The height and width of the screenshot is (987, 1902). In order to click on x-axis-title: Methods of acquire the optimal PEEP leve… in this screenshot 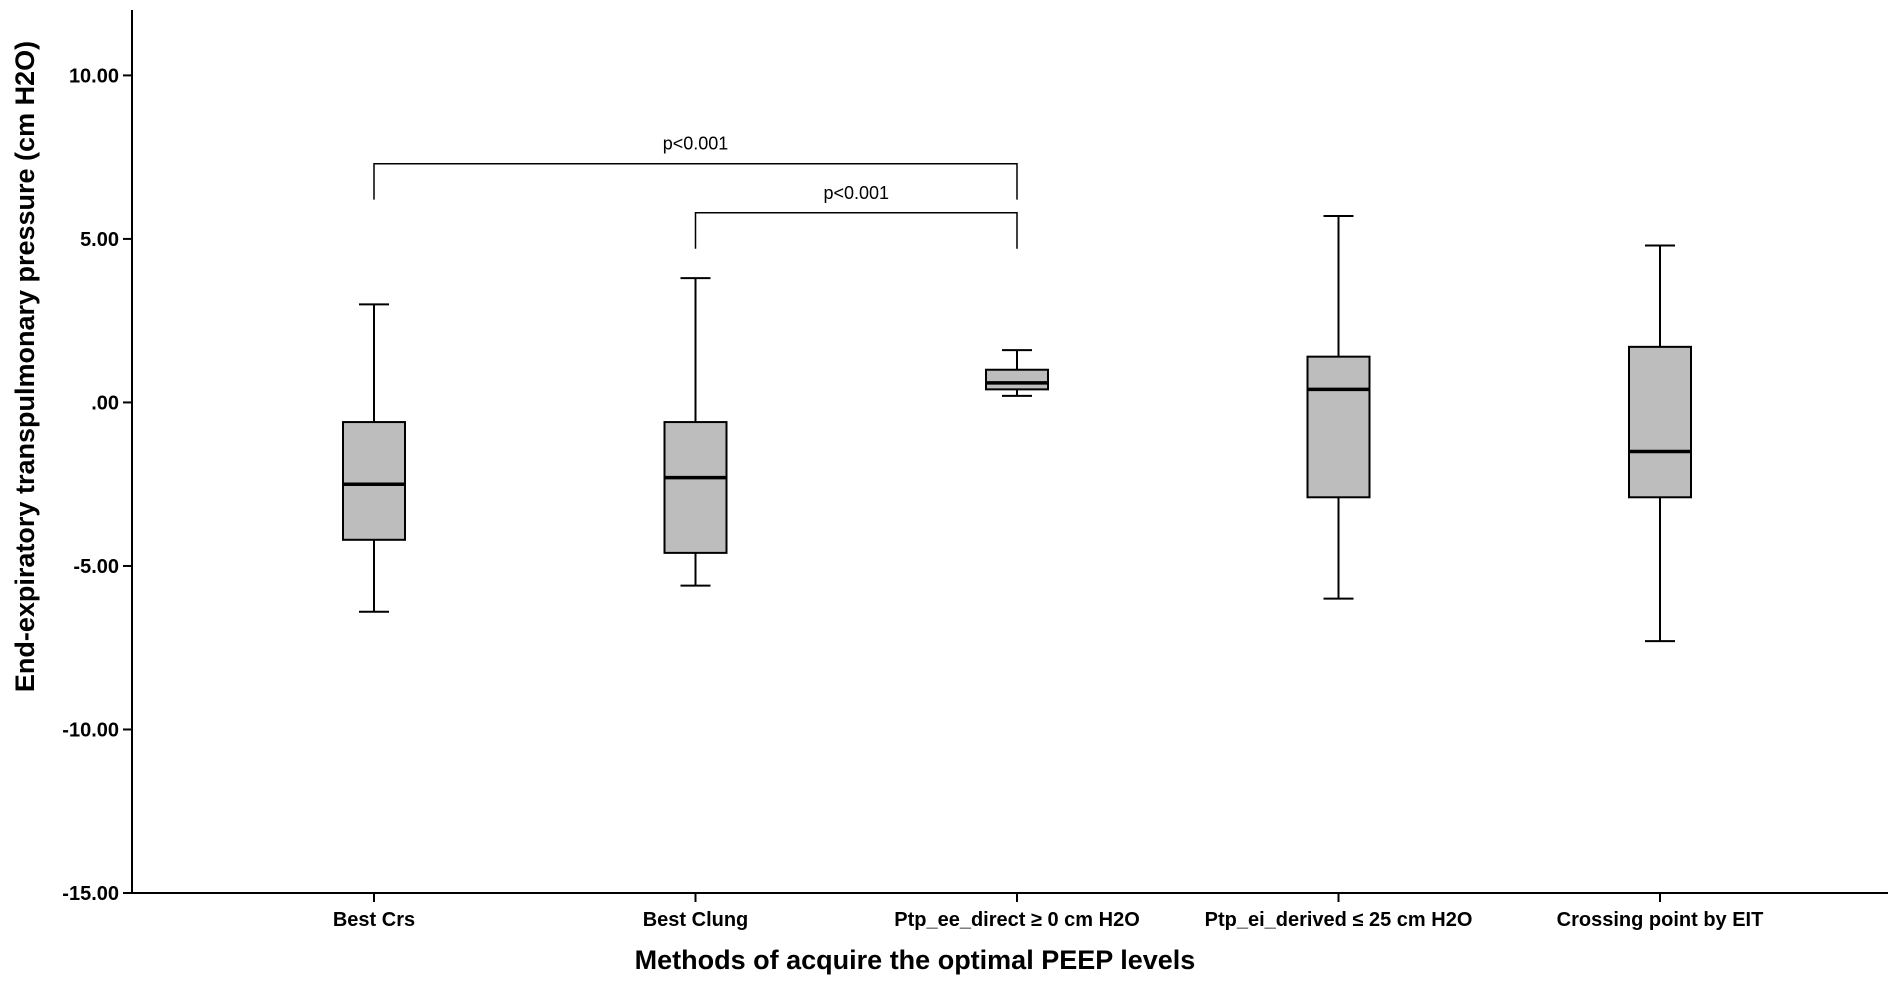, I will do `click(915, 960)`.